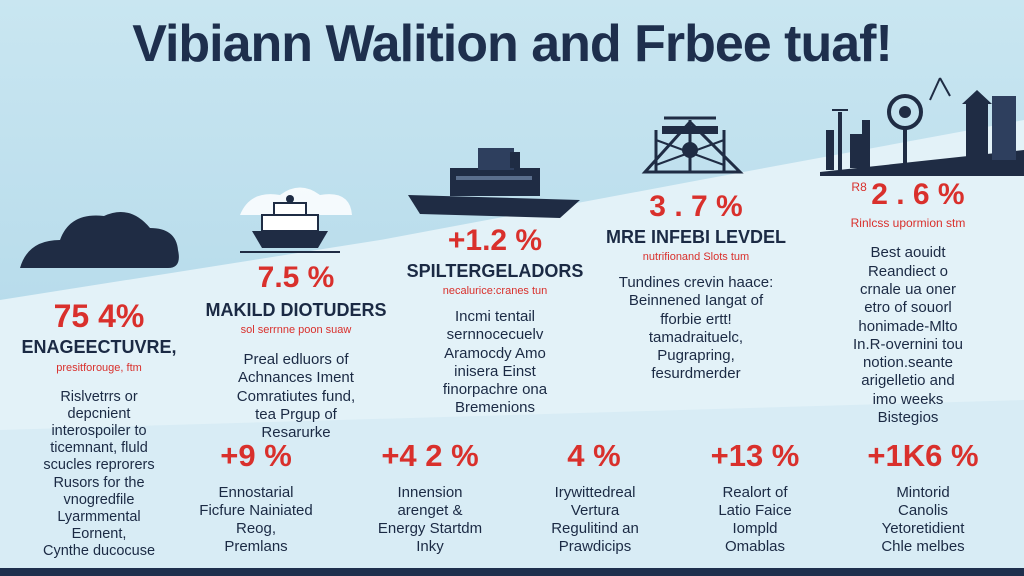  Describe the element at coordinates (296, 277) in the screenshot. I see `stat-percent: 7.5 %` at that location.